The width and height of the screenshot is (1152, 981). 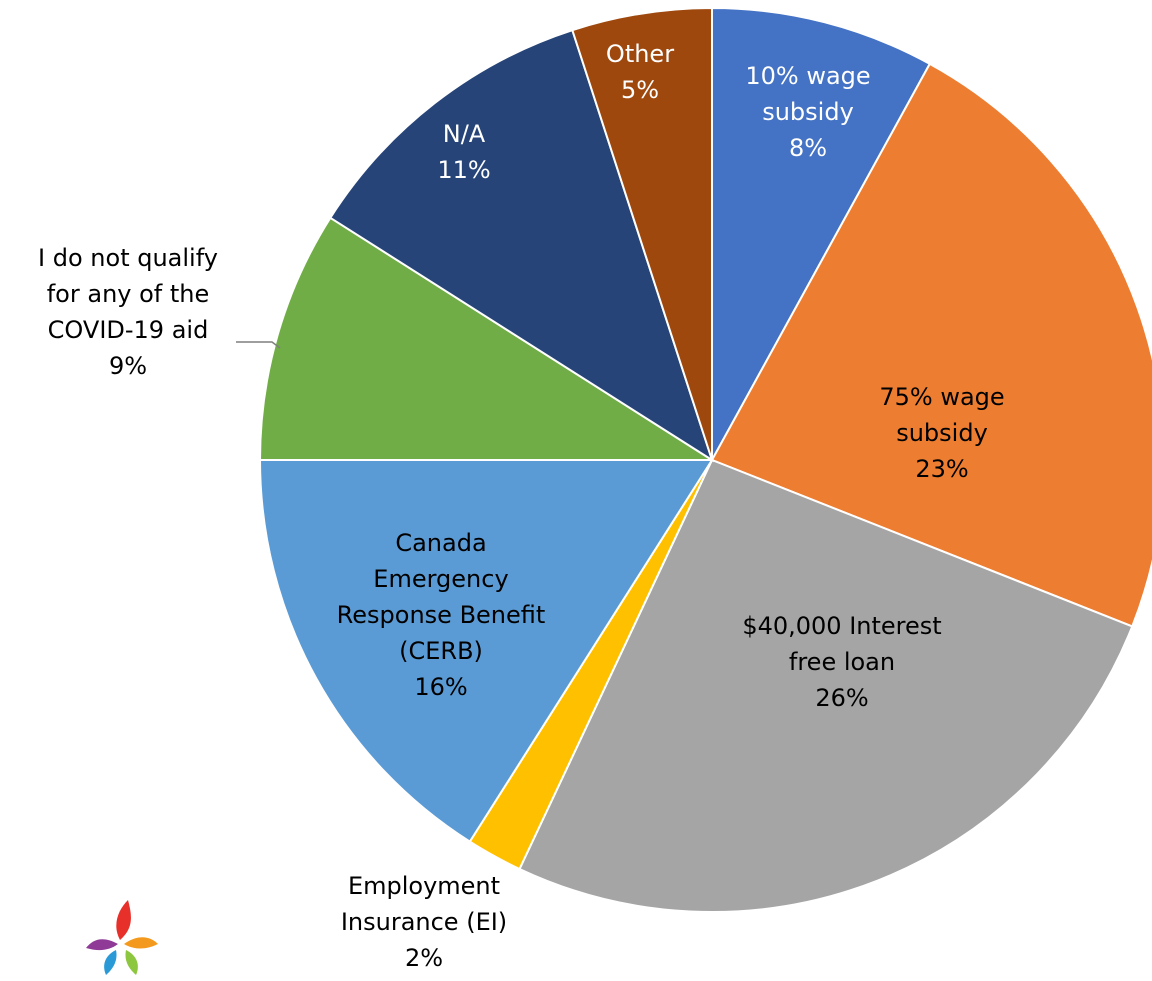 I want to click on slice-label: $40,000 Interest free loan 26%, so click(x=841, y=662).